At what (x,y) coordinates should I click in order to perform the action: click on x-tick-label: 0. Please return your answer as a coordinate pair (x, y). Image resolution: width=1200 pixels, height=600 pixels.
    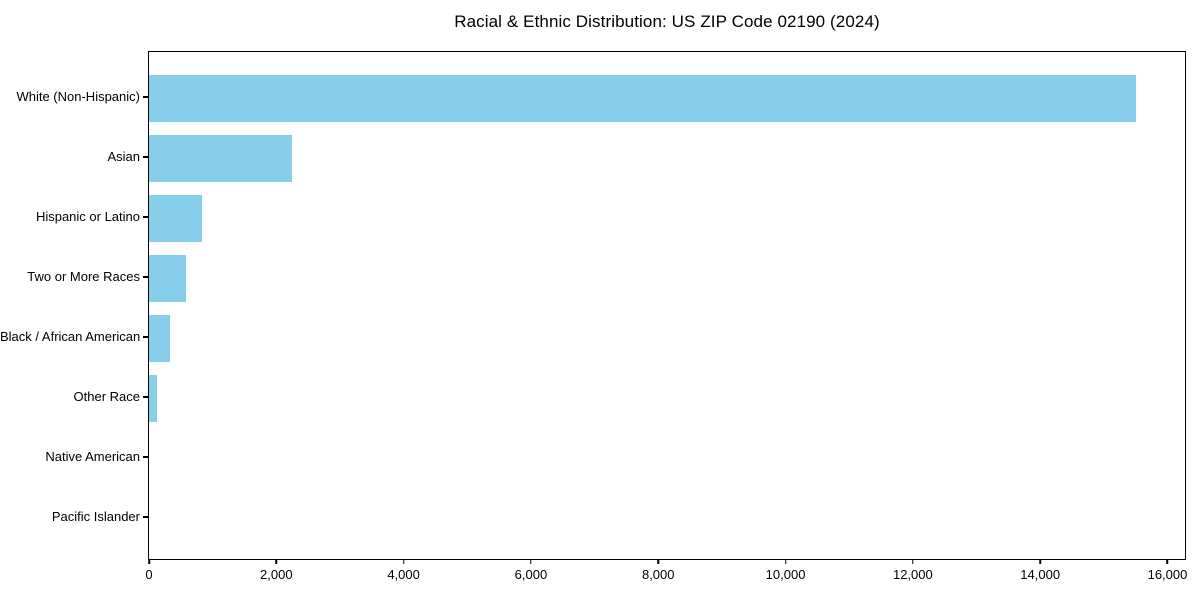
    Looking at the image, I should click on (149, 574).